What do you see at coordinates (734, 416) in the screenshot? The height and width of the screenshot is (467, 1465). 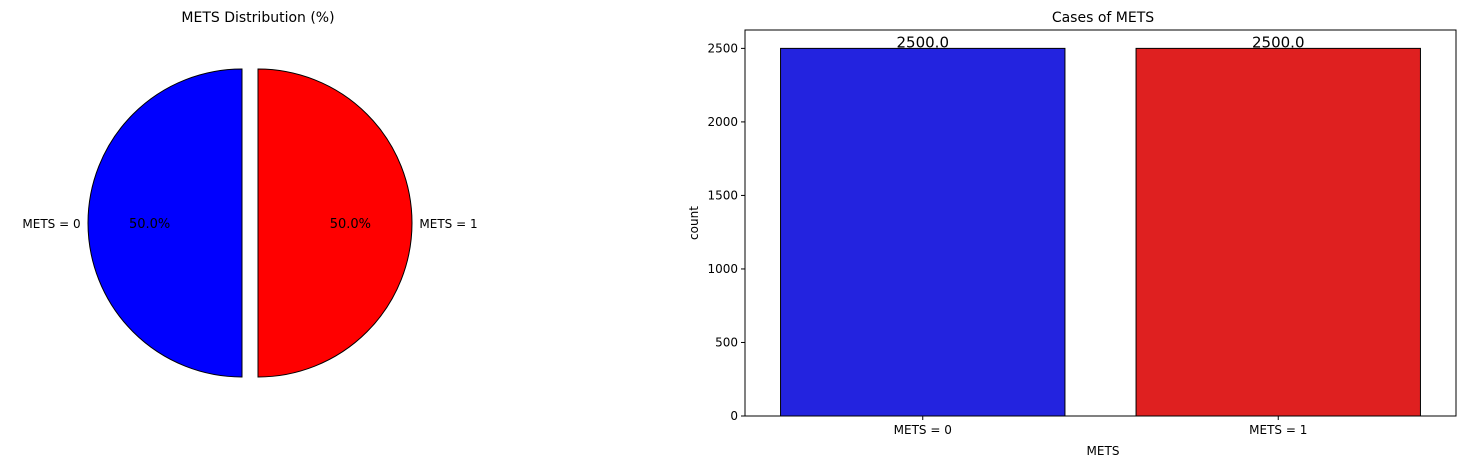 I see `y-tick-label: 0` at bounding box center [734, 416].